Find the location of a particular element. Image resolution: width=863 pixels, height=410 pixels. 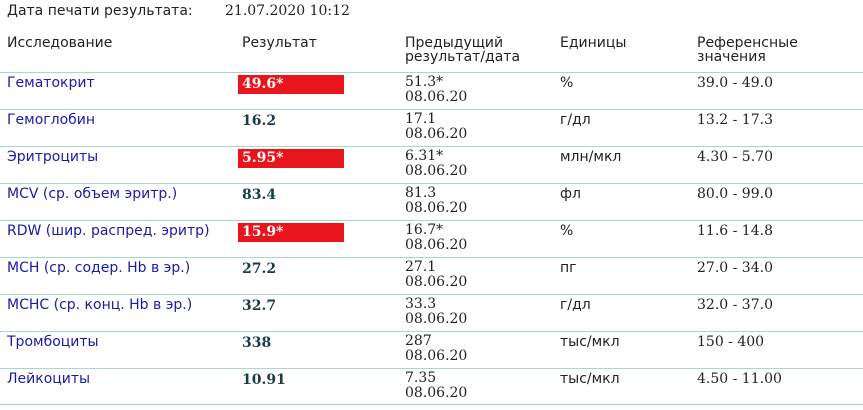

previous-result: 6.31* 08.06.20 is located at coordinates (436, 164).